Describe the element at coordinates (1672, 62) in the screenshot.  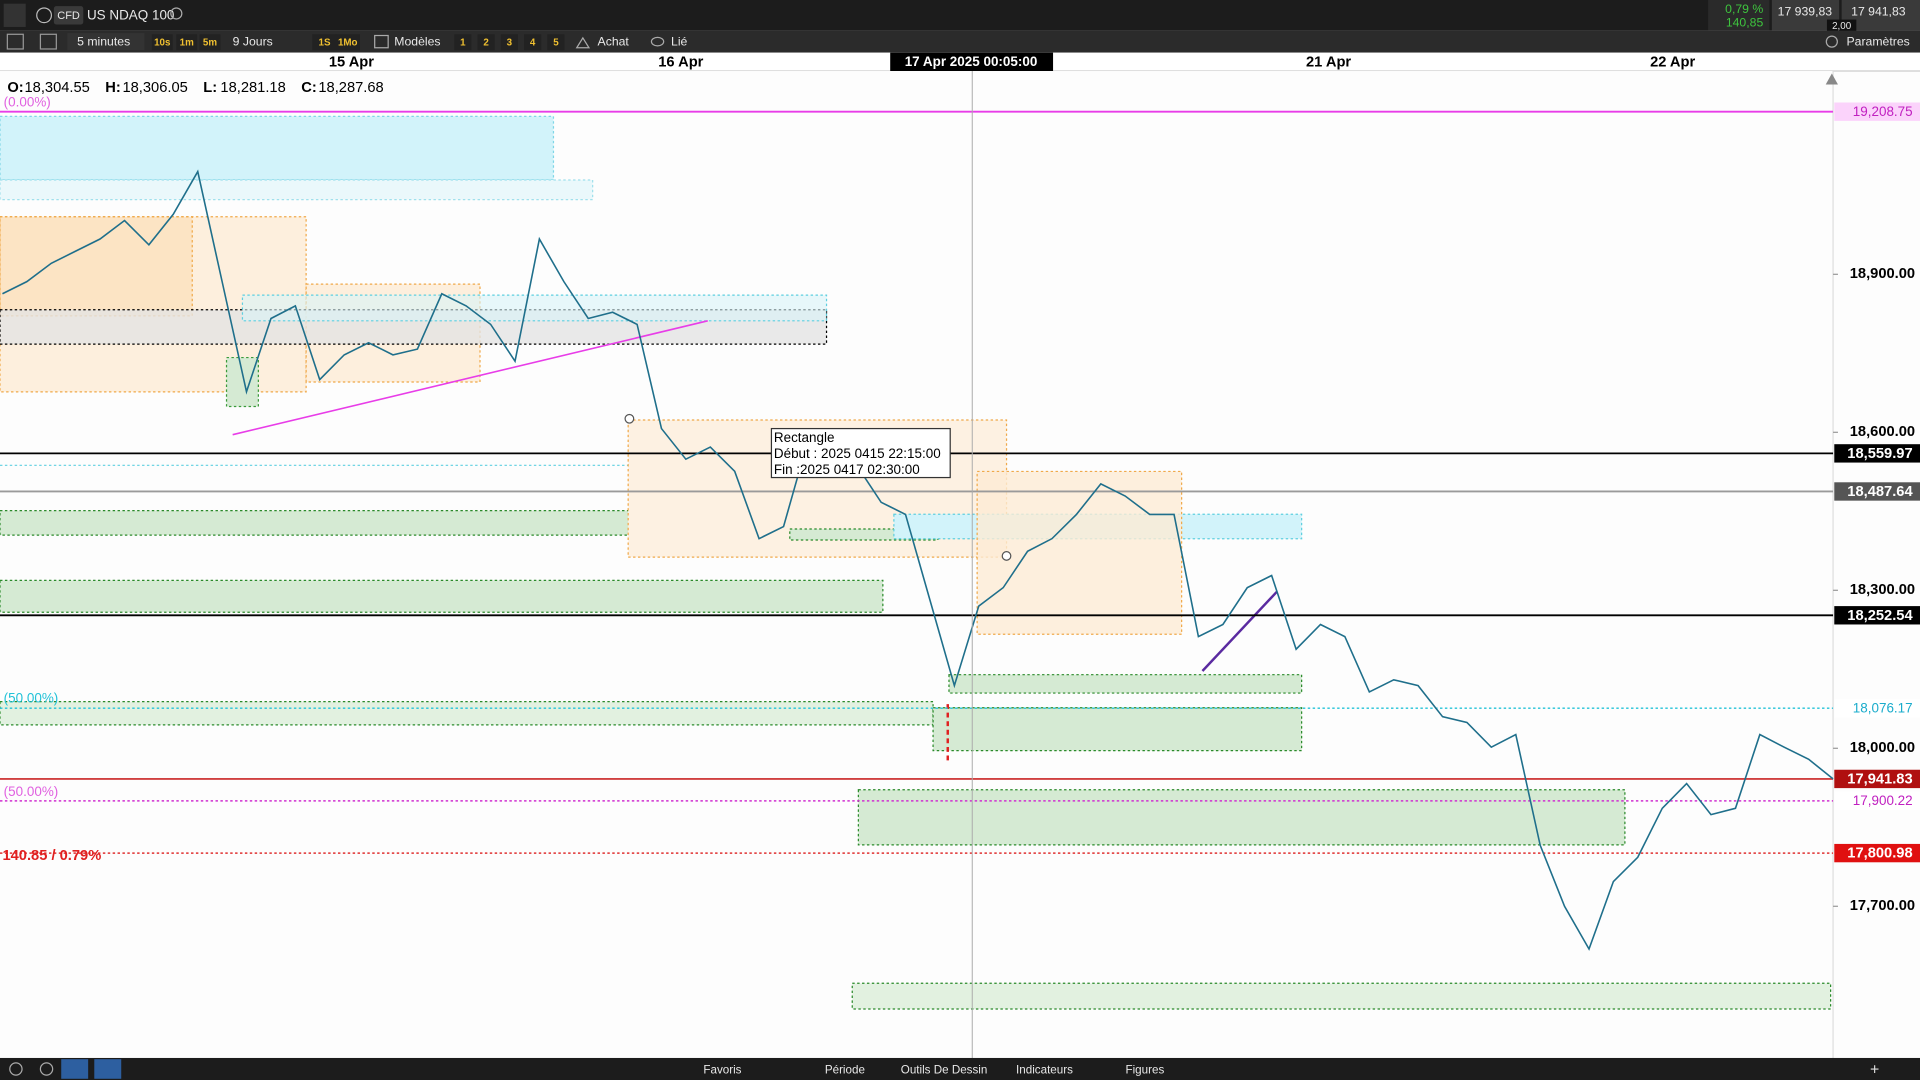
I see `date-label: 22 Apr` at that location.